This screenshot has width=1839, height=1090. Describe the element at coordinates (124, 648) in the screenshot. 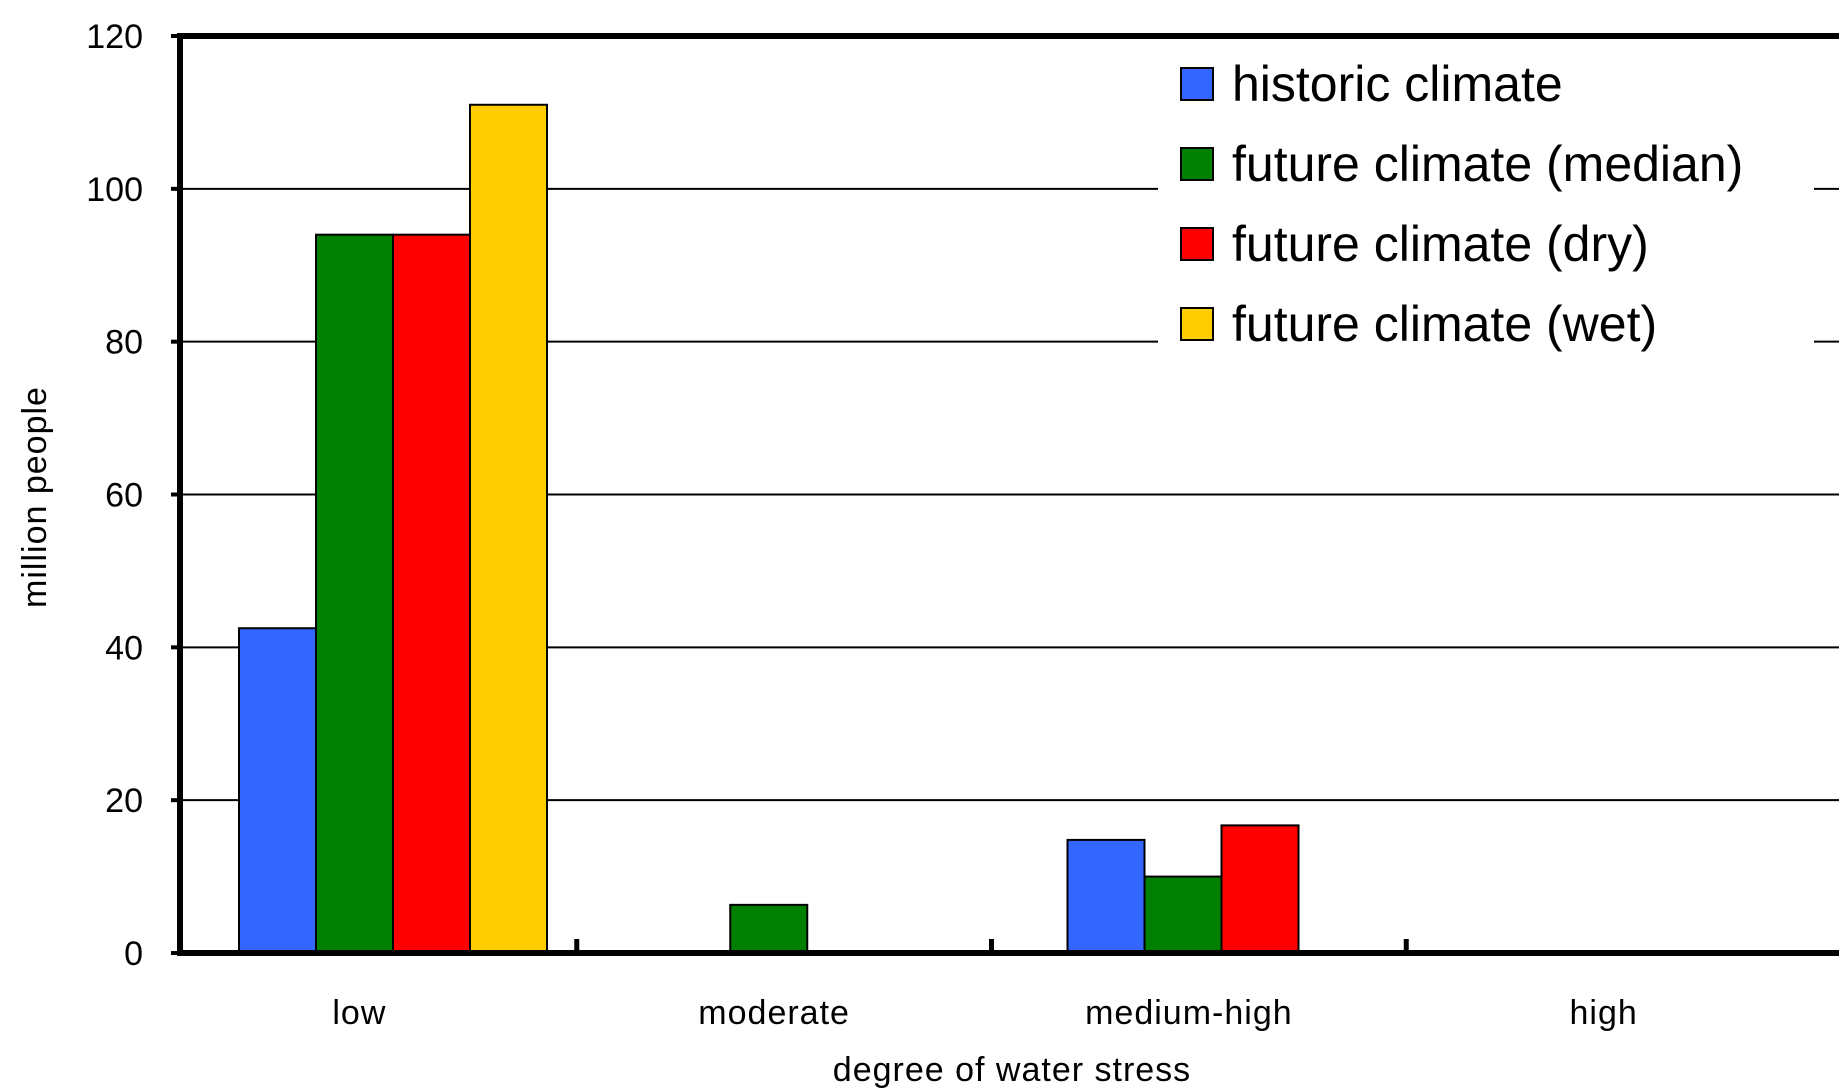

I see `y-tick-label: 40` at that location.